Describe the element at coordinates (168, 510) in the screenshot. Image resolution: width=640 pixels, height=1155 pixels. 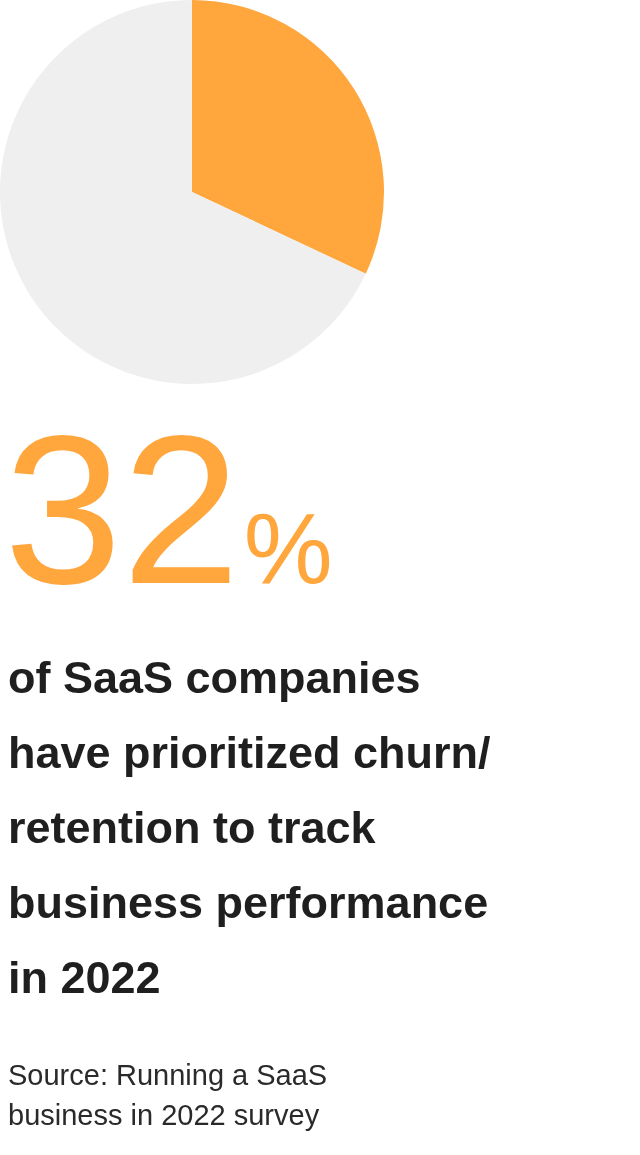
I see `text: 32%` at that location.